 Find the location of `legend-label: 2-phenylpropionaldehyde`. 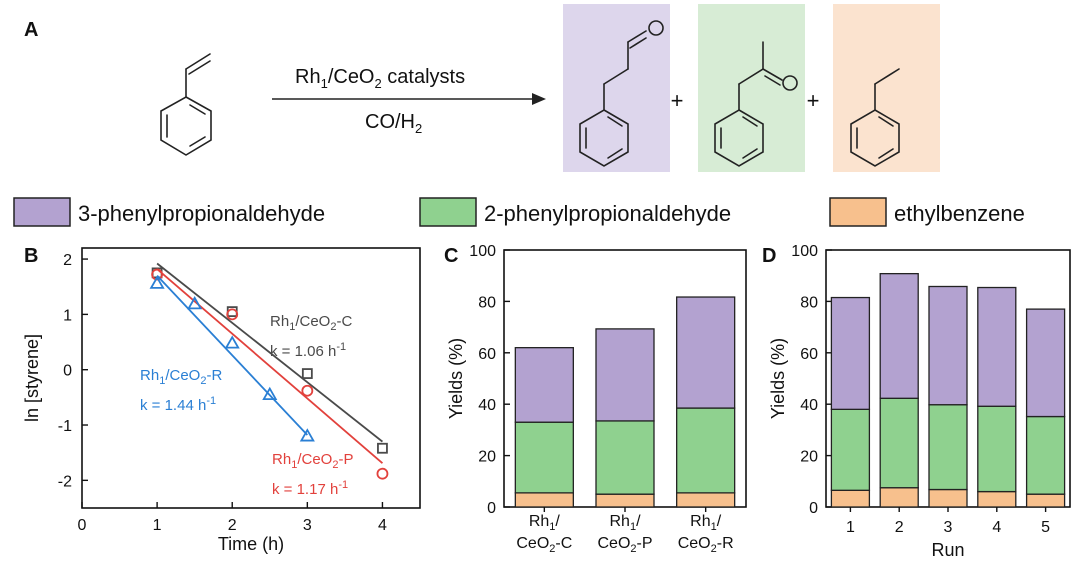

legend-label: 2-phenylpropionaldehyde is located at coordinates (607, 213).